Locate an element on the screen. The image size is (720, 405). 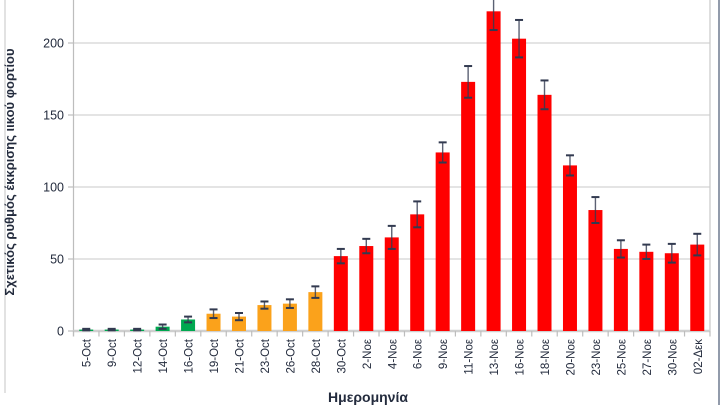
x-tick-label: 13-Νοε is located at coordinates (495, 357).